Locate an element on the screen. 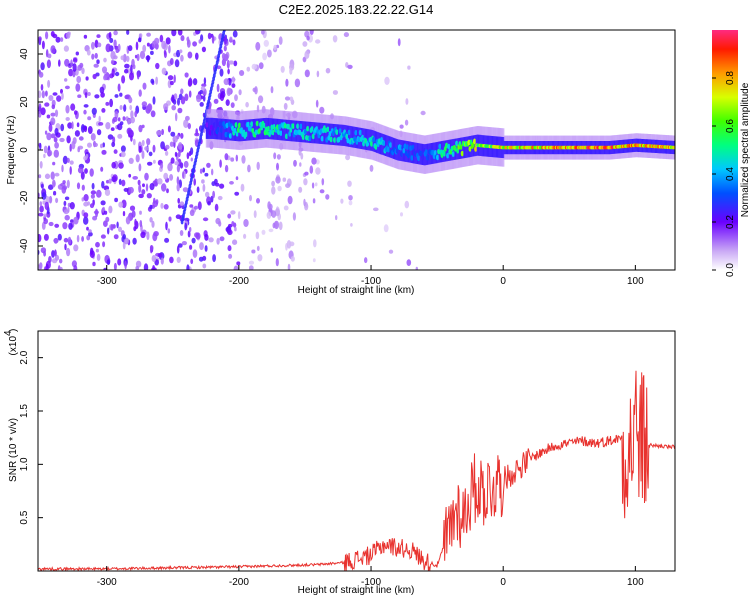 The image size is (750, 600). spectrogram-x-ticks: -300 -200 -100 0 100 is located at coordinates (370, 276).